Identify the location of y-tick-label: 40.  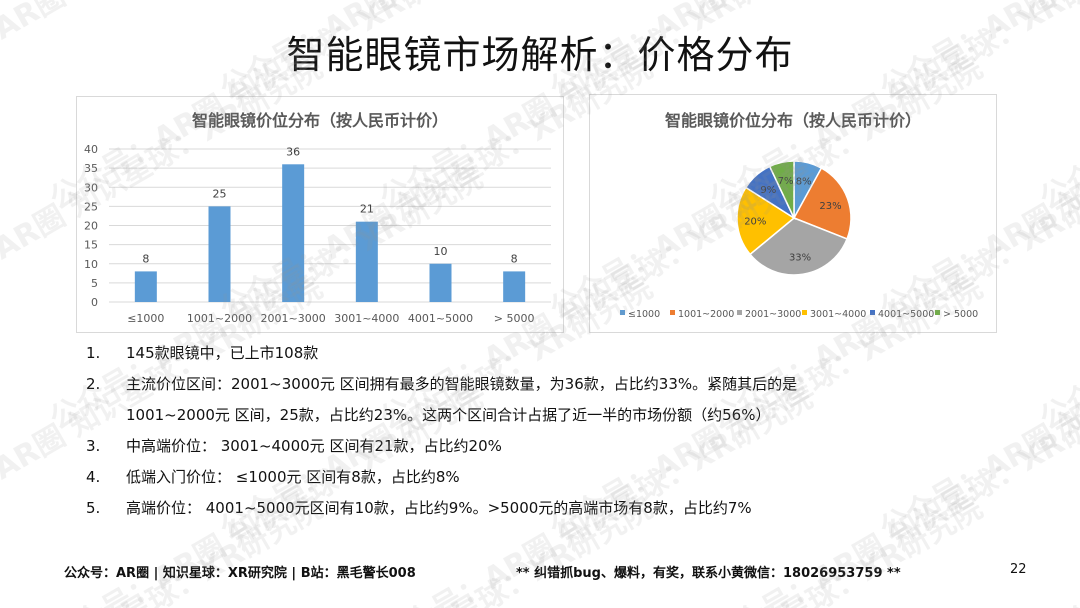
(91, 149).